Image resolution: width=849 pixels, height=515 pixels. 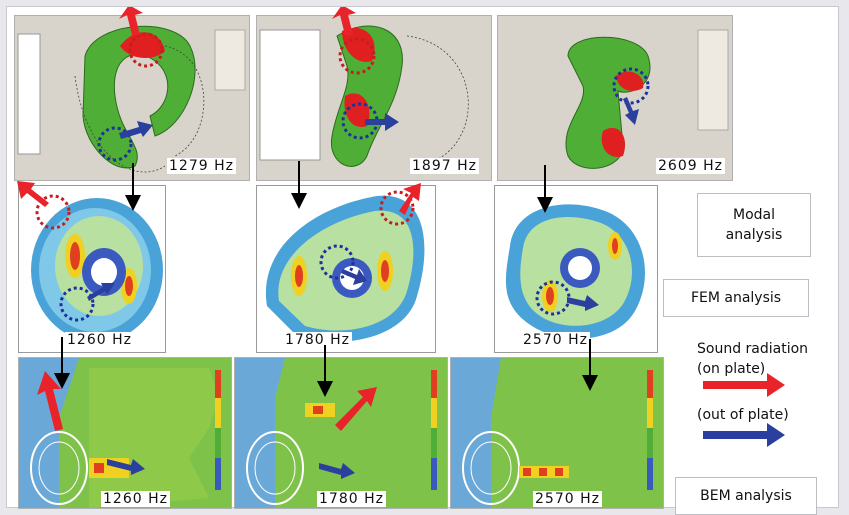 I want to click on fem-panel-2: 1780 Hz, so click(x=346, y=269).